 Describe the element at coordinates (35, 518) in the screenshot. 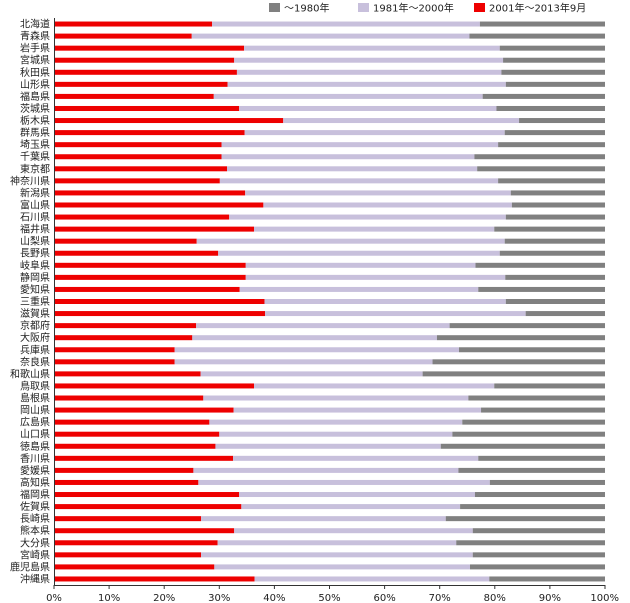

I see `category-label: 長崎県` at that location.